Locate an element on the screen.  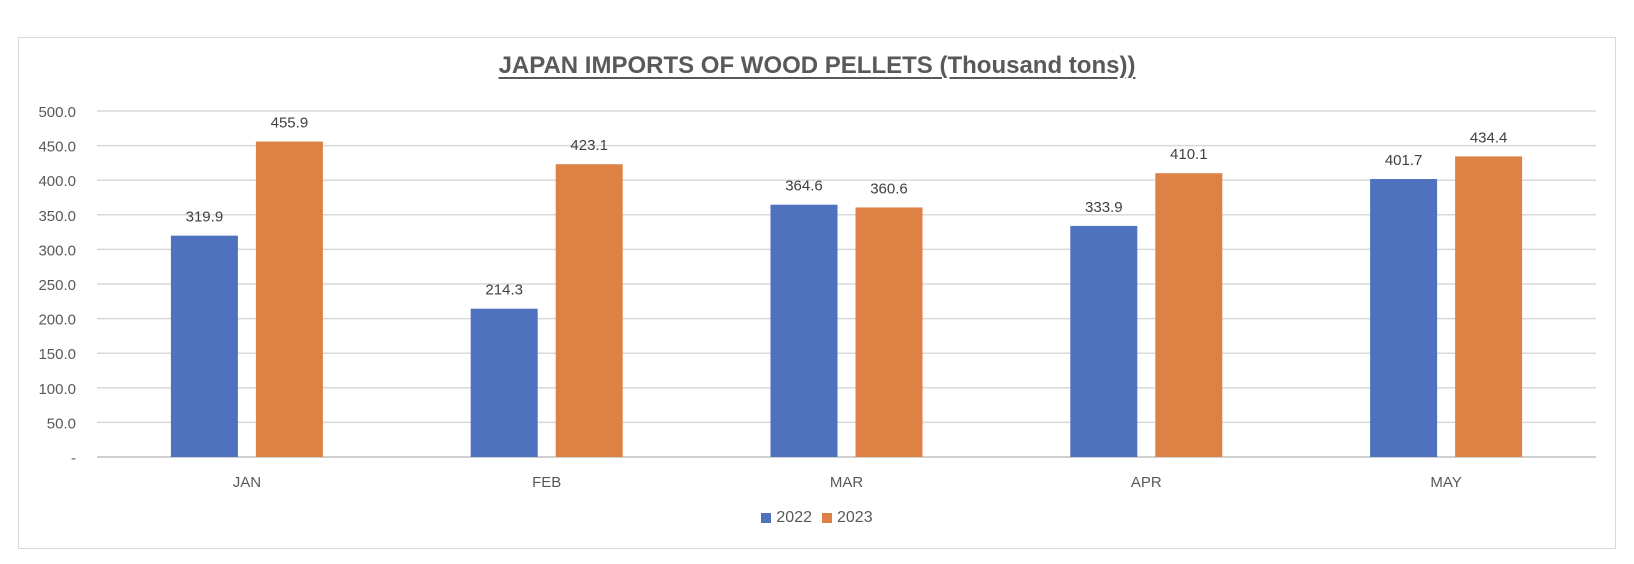
data-label: 319.9 is located at coordinates (205, 217).